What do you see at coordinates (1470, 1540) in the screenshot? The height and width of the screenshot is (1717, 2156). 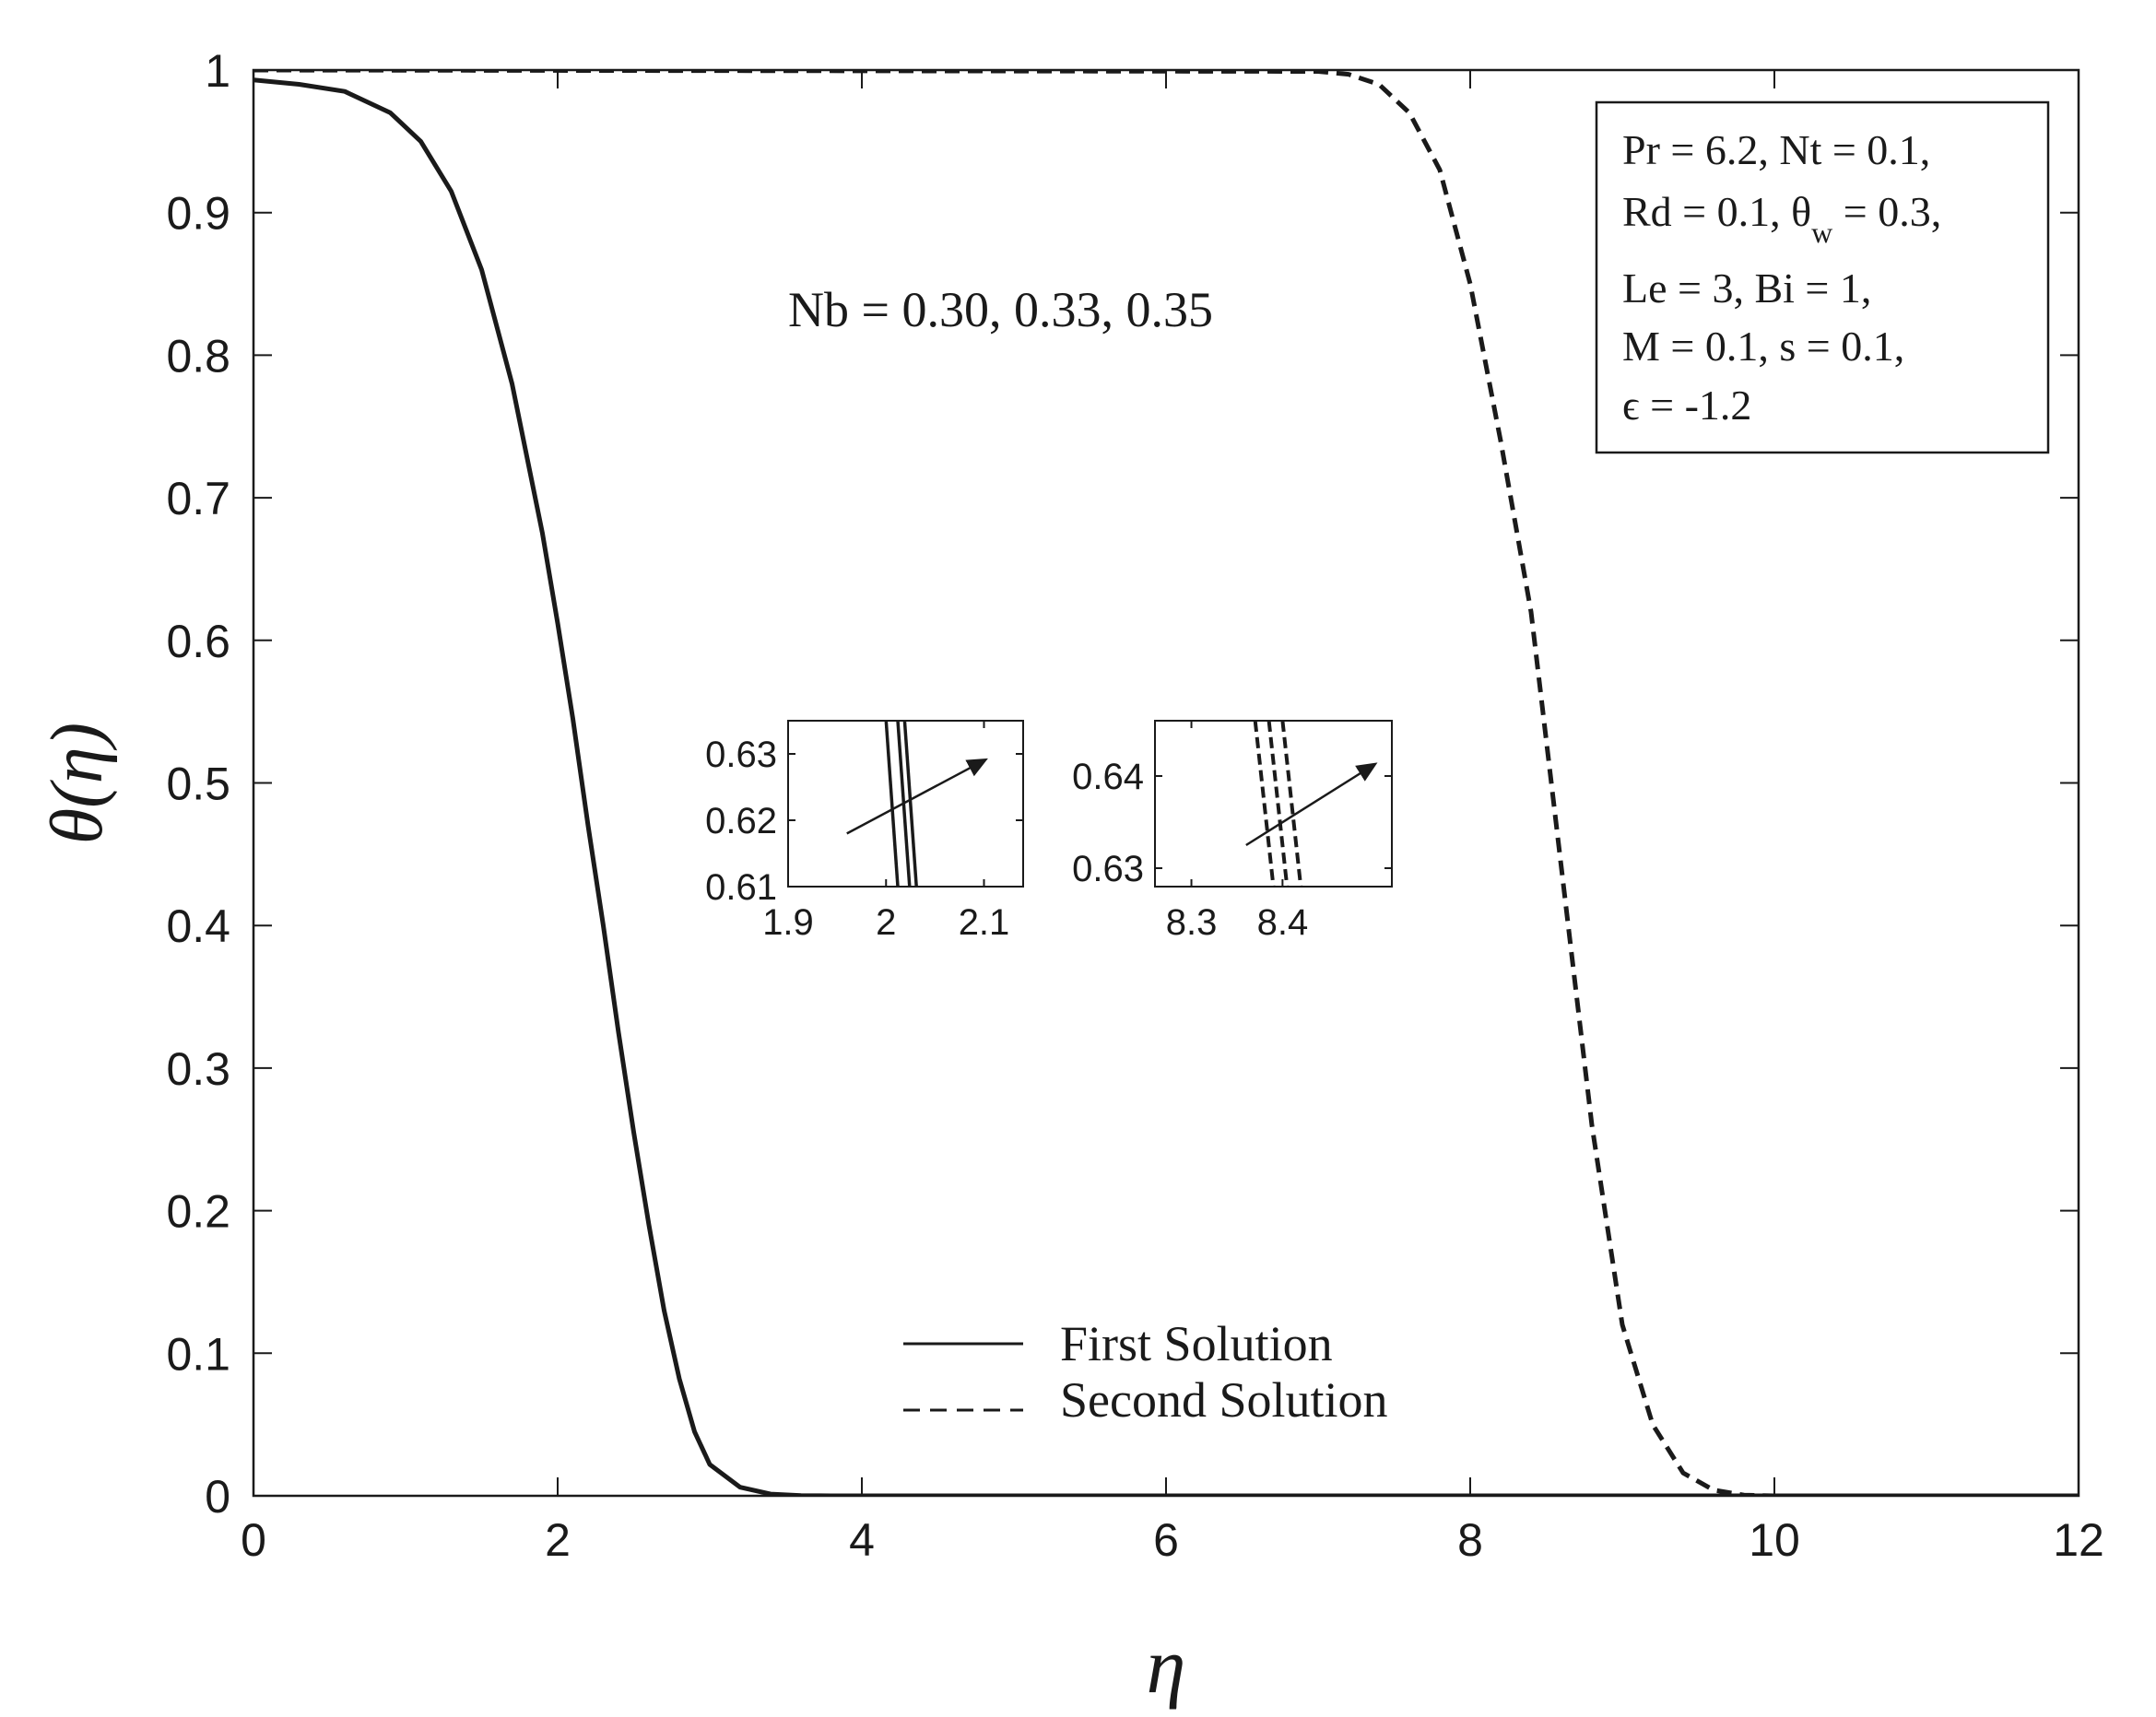 I see `x-tick-label: 8` at bounding box center [1470, 1540].